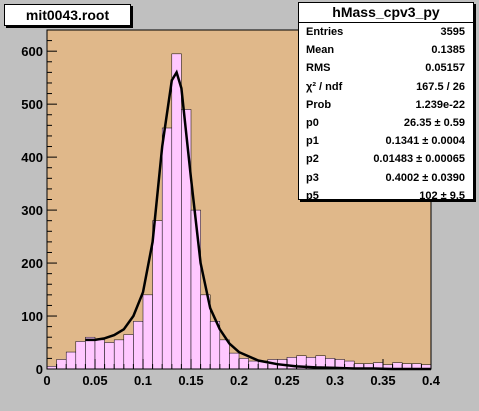  I want to click on stats-value: 0.1385, so click(448, 50).